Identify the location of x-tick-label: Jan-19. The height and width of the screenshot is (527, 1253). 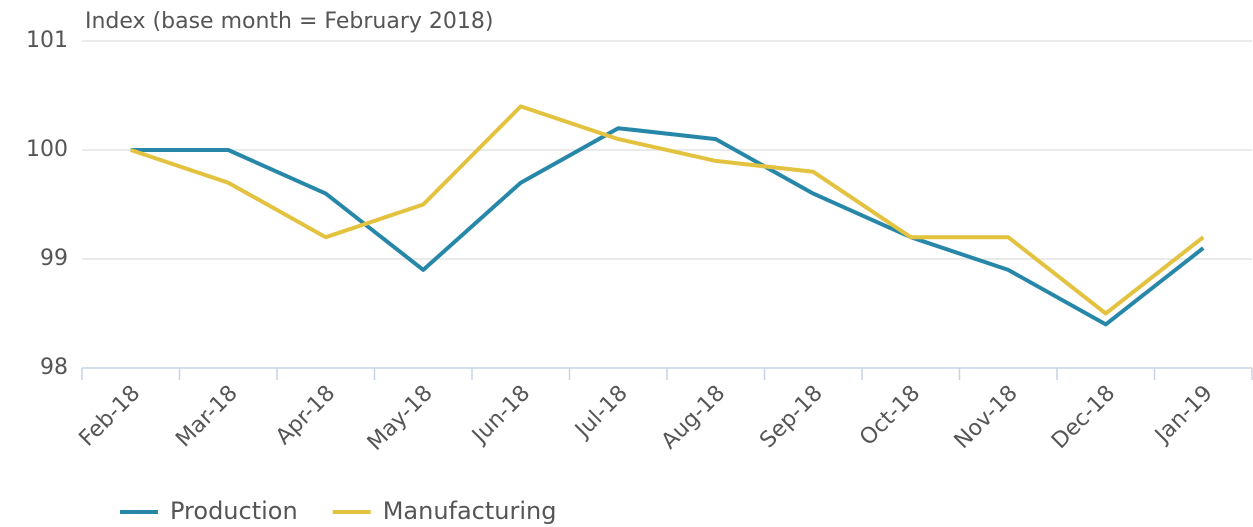
(1183, 415).